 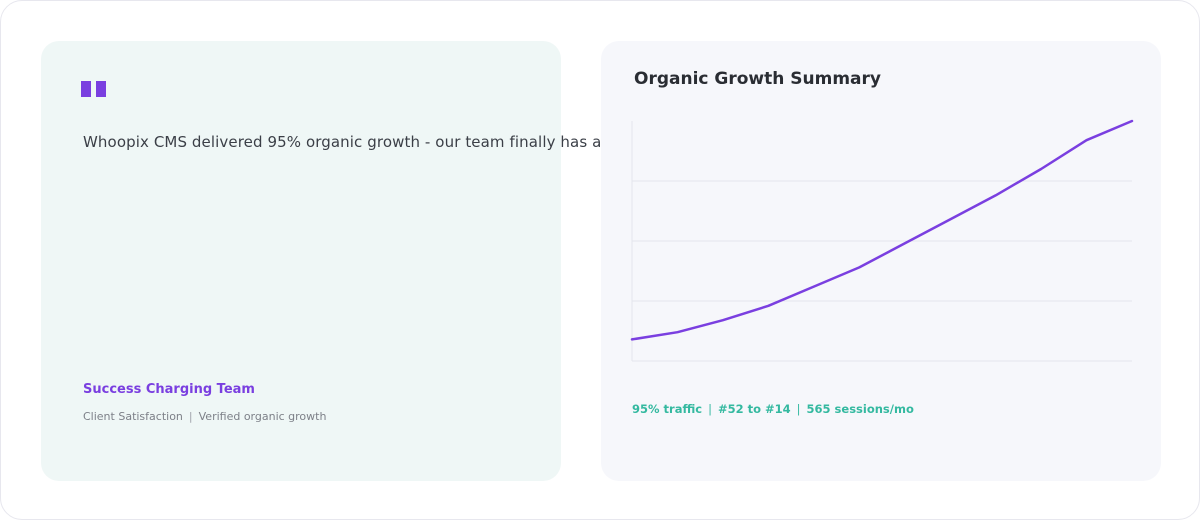 I want to click on stat-ranking: #52 to #14, so click(x=754, y=409).